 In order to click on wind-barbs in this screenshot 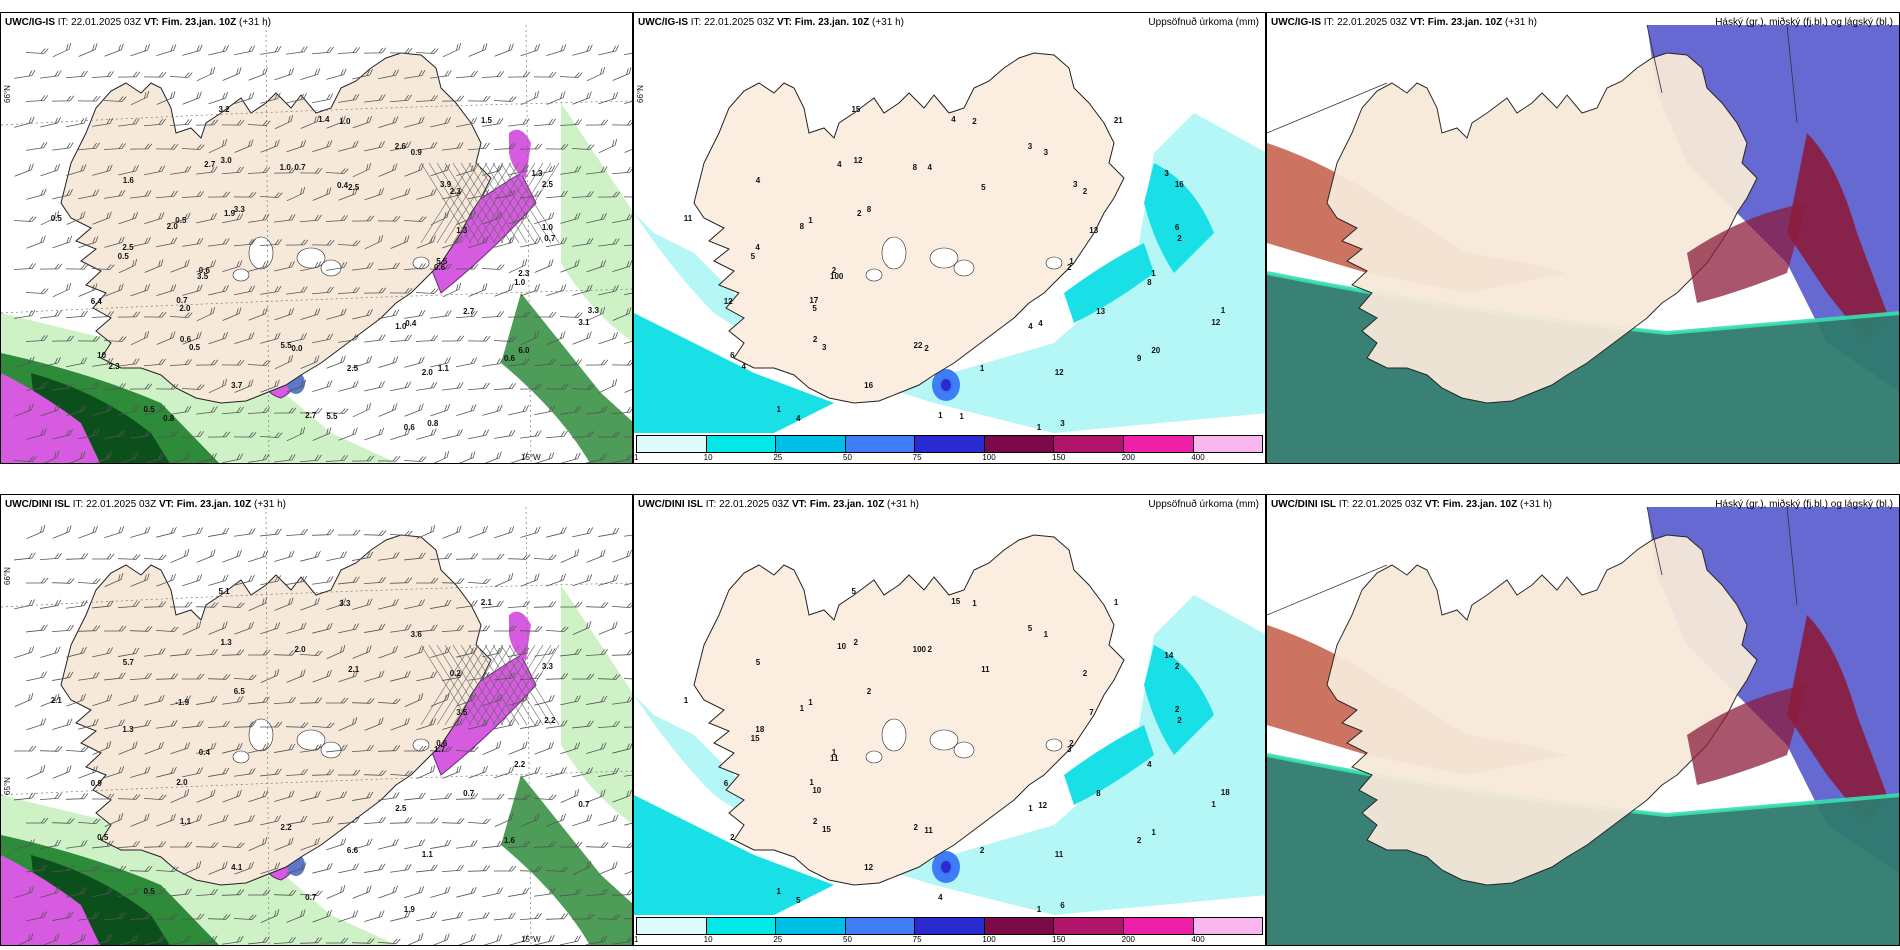, I will do `click(323, 735)`.